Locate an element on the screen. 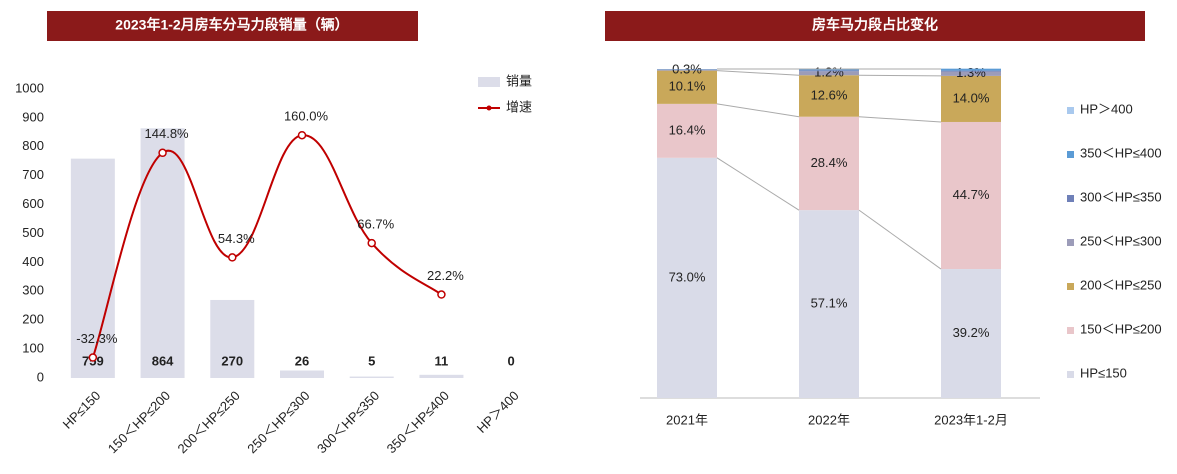  y-tick-label: 600 is located at coordinates (33, 203).